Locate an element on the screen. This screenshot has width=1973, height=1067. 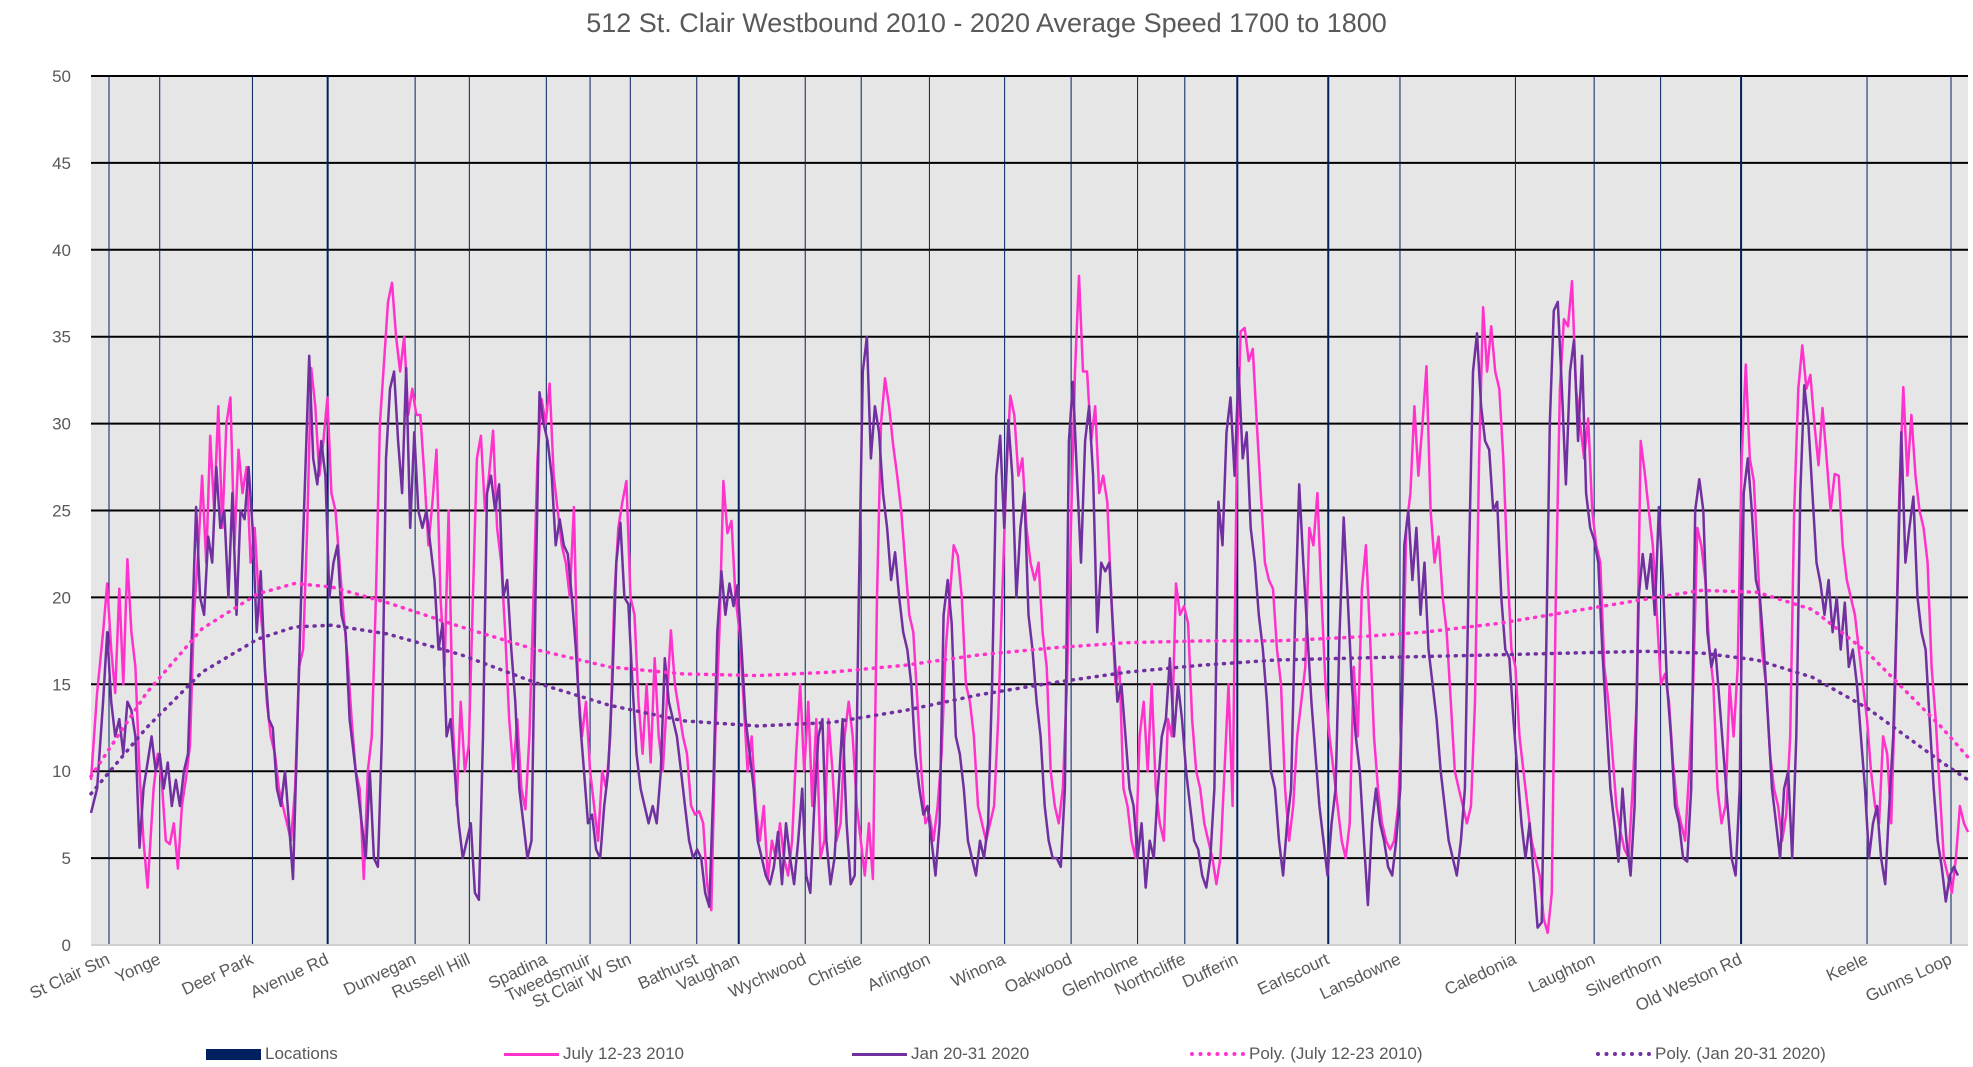
legend-swatch-poly-jan-2020 is located at coordinates (1623, 1054).